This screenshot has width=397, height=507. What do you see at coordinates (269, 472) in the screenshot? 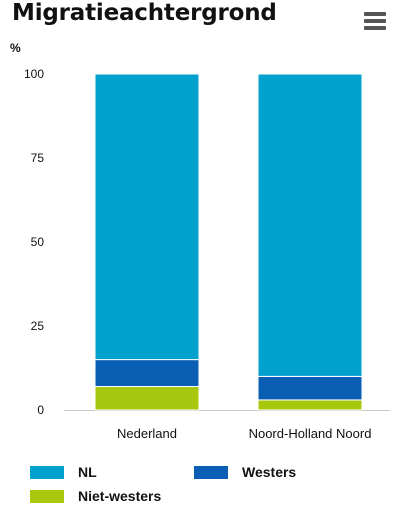
I see `legend-label-westers: Westers` at bounding box center [269, 472].